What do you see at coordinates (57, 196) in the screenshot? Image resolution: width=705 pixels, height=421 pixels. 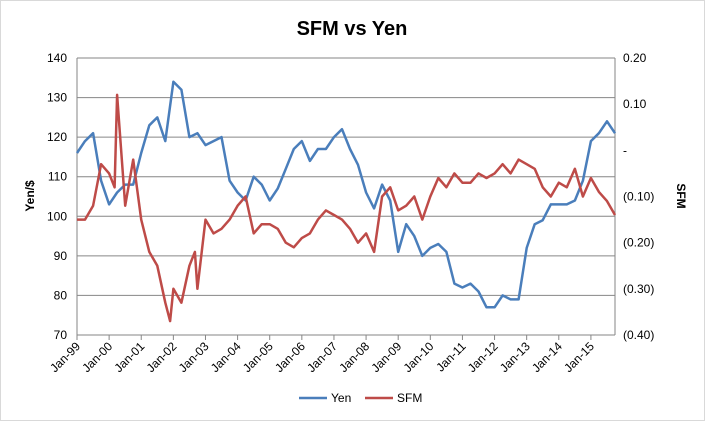 I see `left-axis-ticks: 70 80 90 100 110 120 130 140` at bounding box center [57, 196].